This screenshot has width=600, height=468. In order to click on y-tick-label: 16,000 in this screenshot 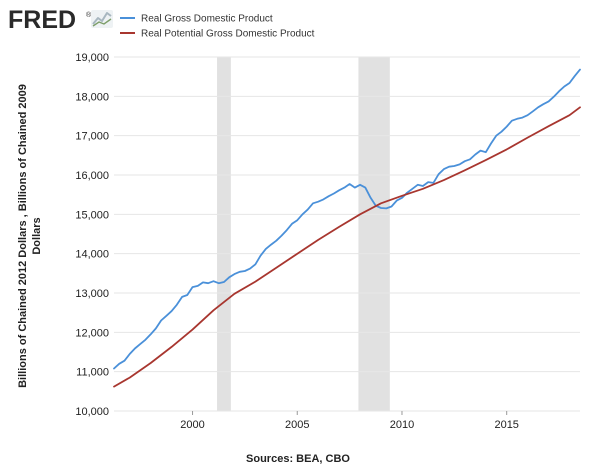, I will do `click(92, 176)`.